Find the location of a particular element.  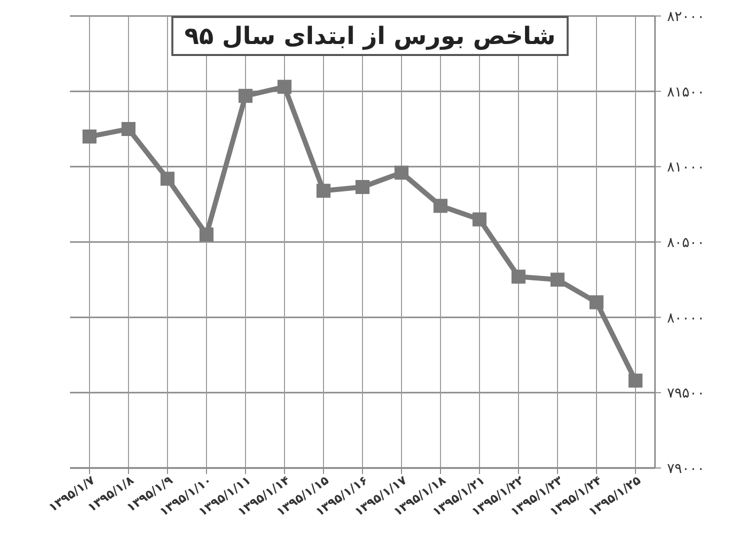

chart-title: شاخص بورس از ابتدای سال ۹۵ is located at coordinates (370, 36).